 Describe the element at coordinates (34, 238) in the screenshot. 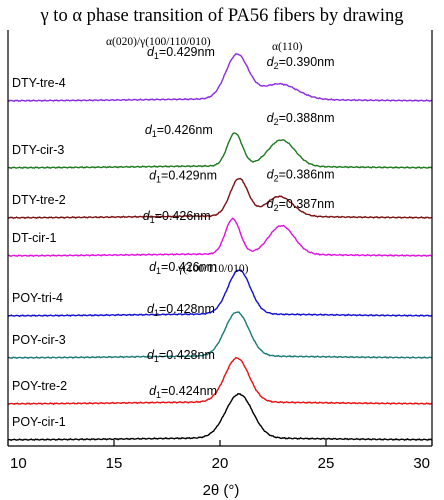

I see `series-label: DT-cir-1` at that location.